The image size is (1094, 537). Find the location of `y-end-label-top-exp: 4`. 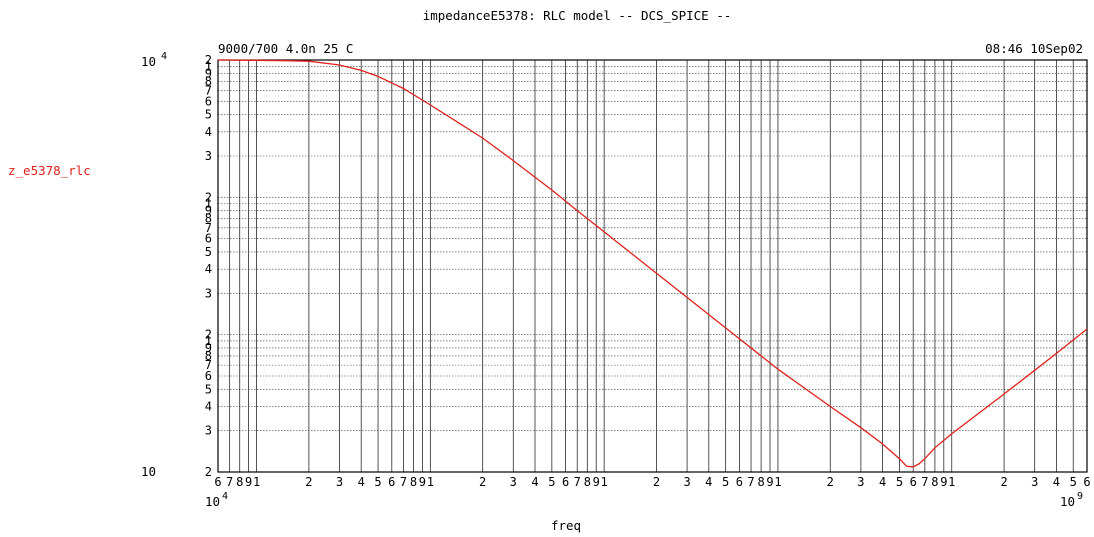

y-end-label-top-exp: 4 is located at coordinates (164, 56).